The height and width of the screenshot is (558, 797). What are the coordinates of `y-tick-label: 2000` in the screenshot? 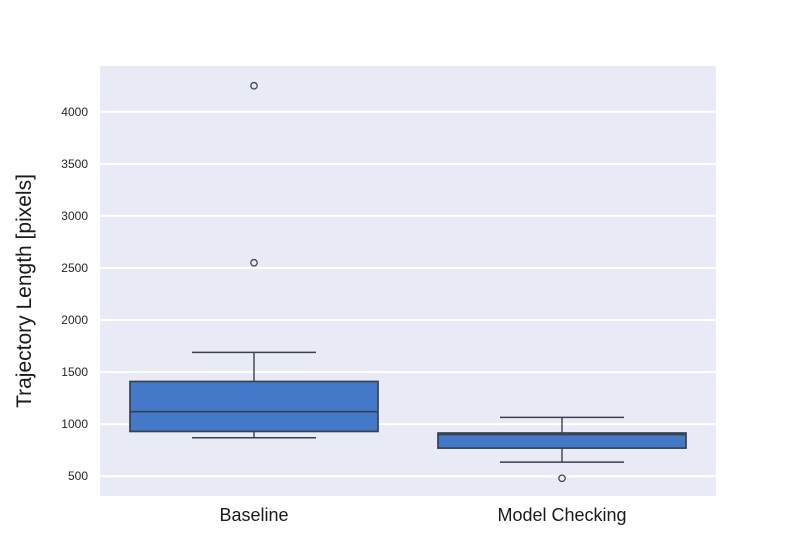 It's located at (74, 320).